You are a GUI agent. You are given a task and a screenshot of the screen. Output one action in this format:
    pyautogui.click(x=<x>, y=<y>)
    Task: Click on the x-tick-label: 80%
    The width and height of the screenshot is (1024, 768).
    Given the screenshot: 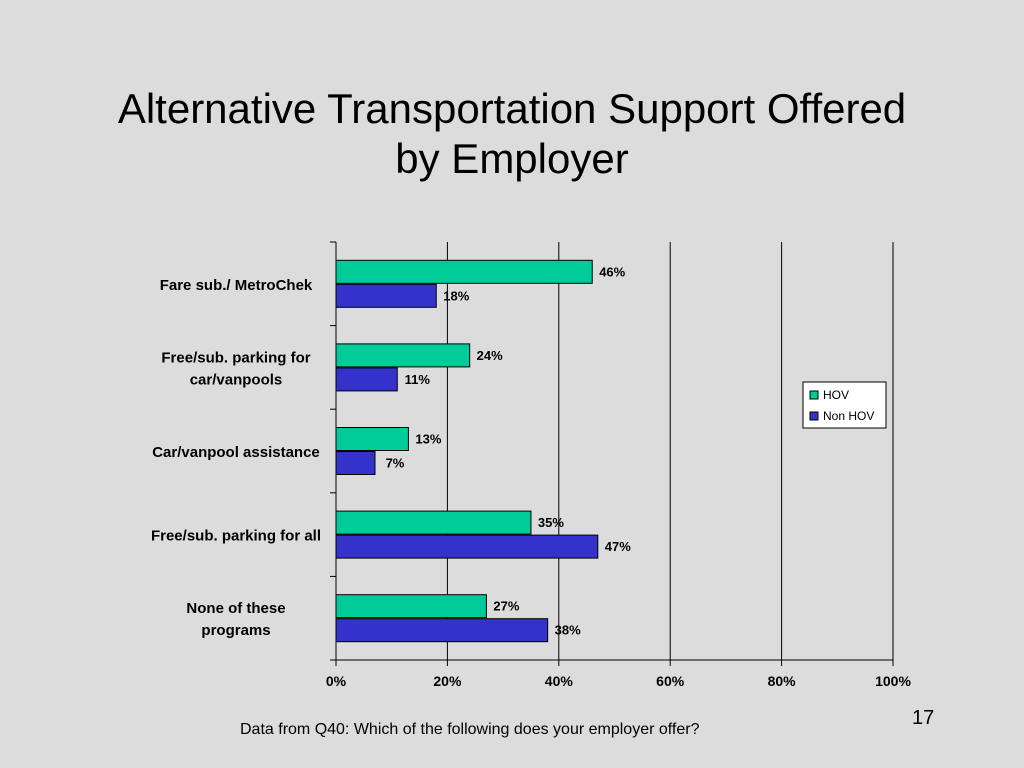 What is the action you would take?
    pyautogui.click(x=782, y=681)
    